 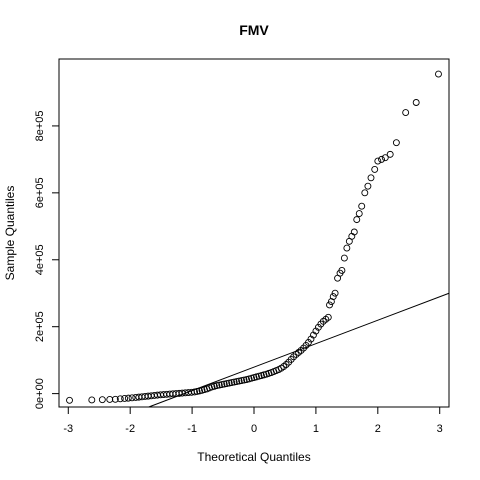 What do you see at coordinates (130, 429) in the screenshot?
I see `x-tick-label: -2` at bounding box center [130, 429].